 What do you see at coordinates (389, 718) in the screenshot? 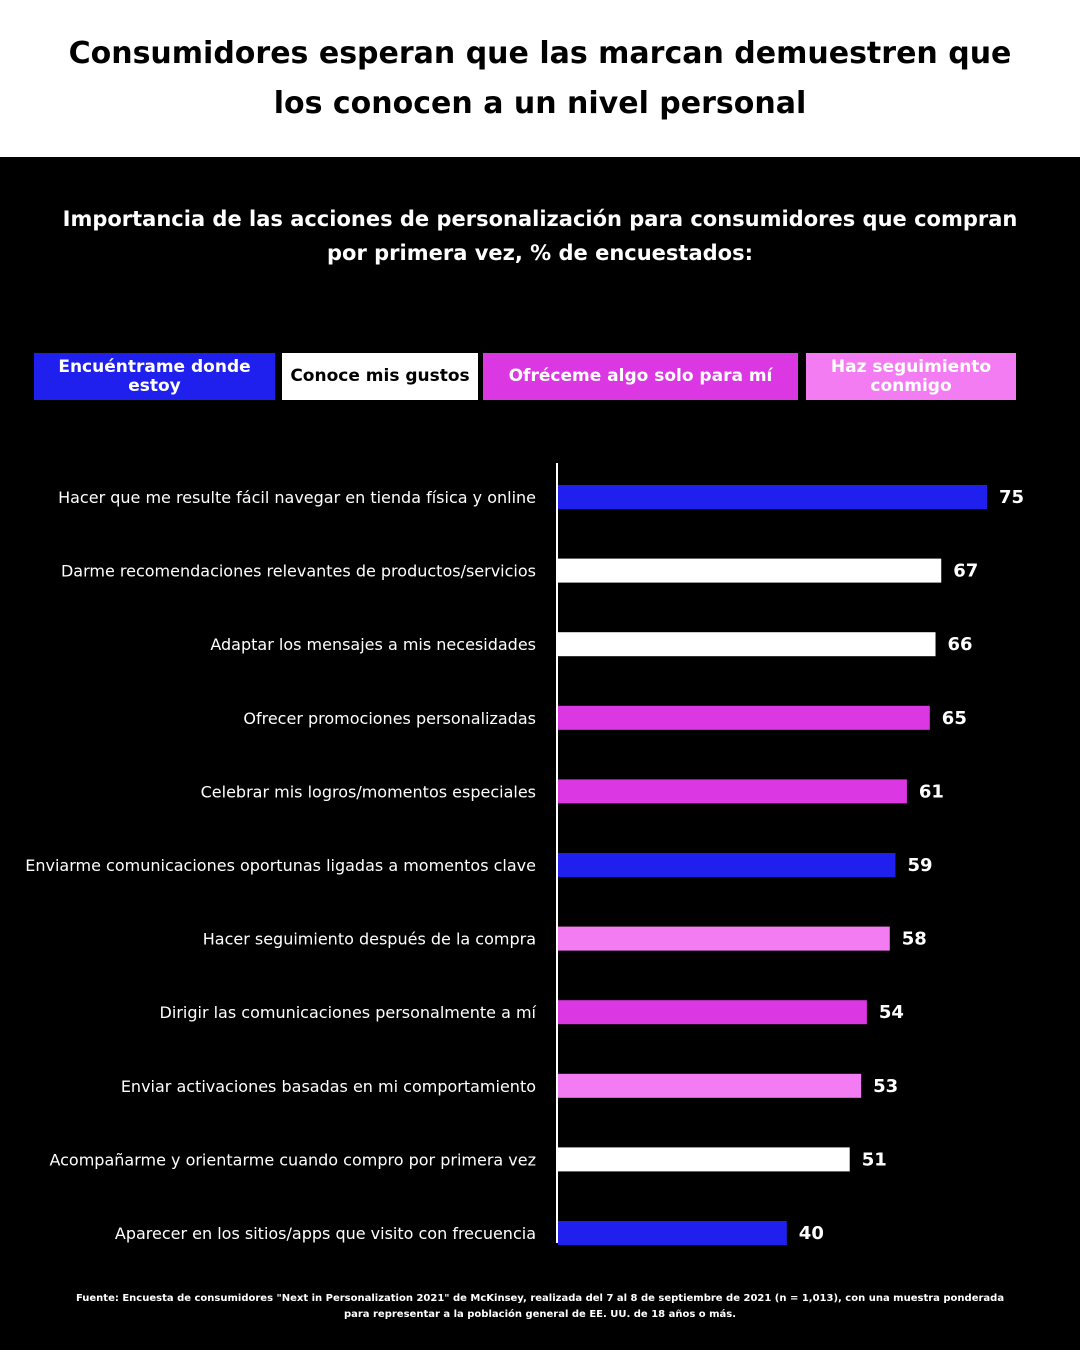
I see `category-label: Ofrecer promociones personalizadas` at bounding box center [389, 718].